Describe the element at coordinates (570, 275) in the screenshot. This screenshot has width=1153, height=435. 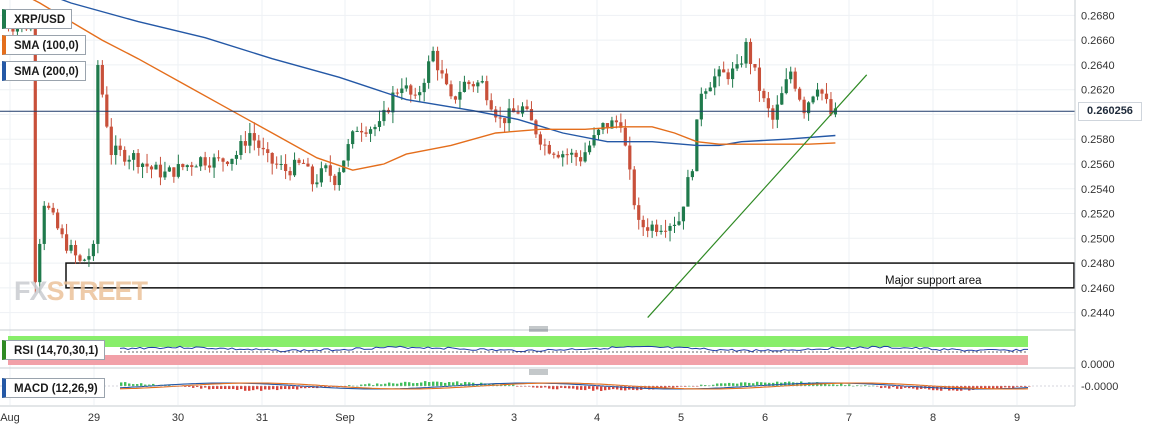
I see `support-area-box` at that location.